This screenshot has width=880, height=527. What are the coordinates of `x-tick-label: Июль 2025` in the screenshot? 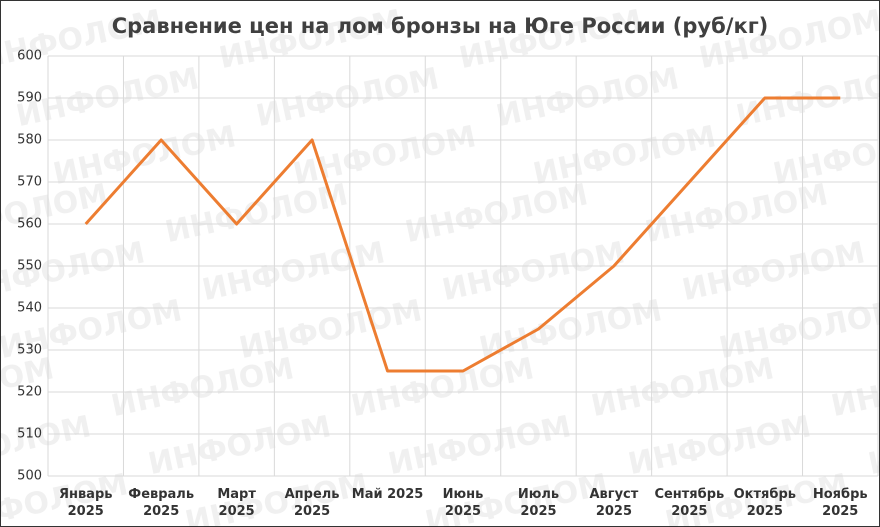 It's located at (538, 503).